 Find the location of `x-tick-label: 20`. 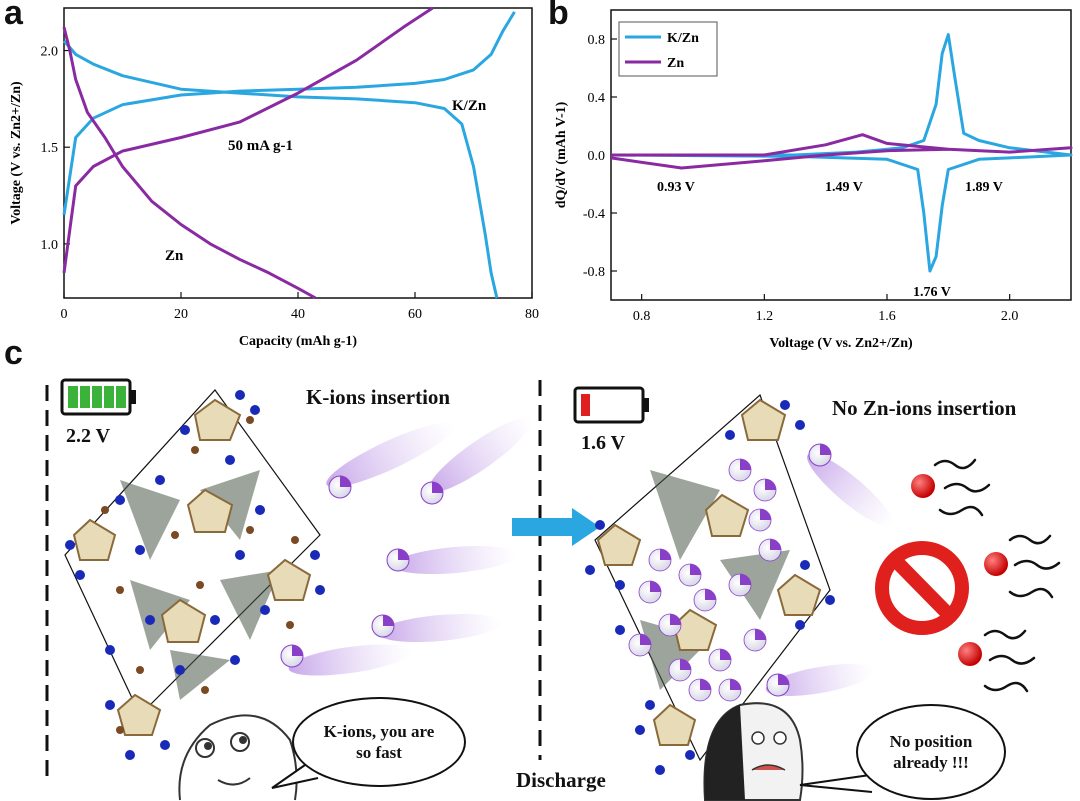

x-tick-label: 20 is located at coordinates (181, 314).